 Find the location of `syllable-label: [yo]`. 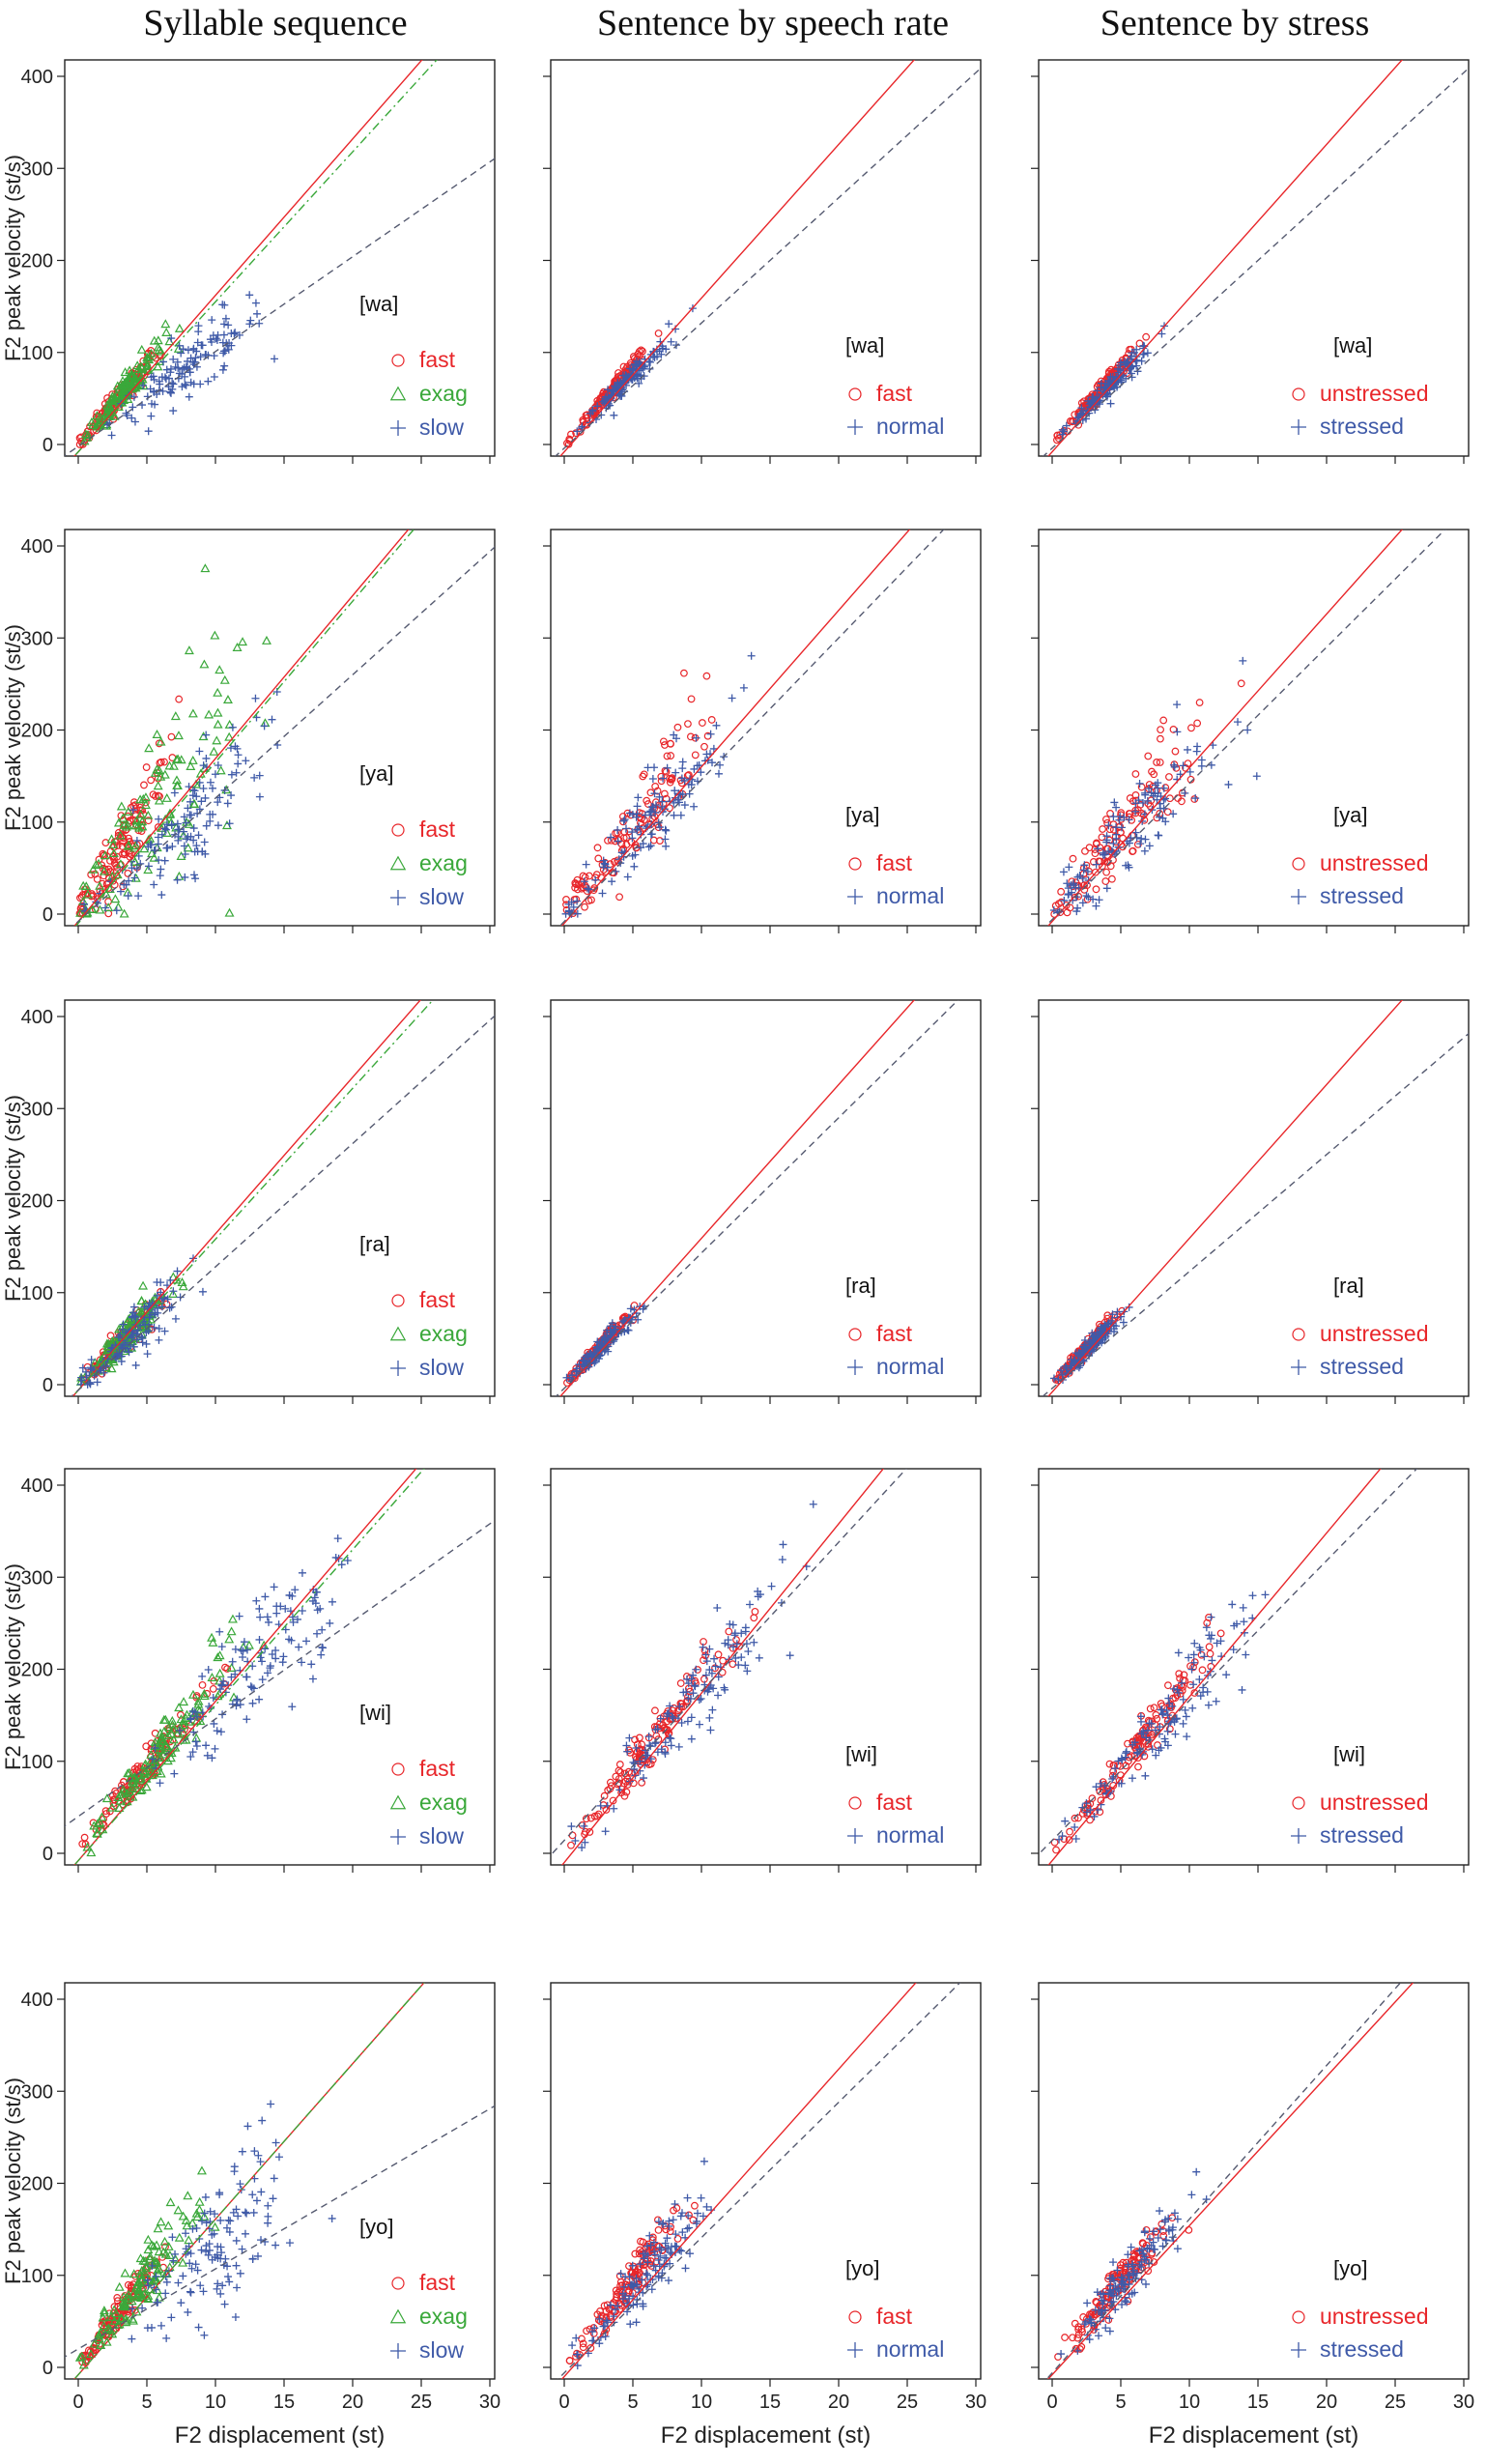

syllable-label: [yo] is located at coordinates (376, 2227).